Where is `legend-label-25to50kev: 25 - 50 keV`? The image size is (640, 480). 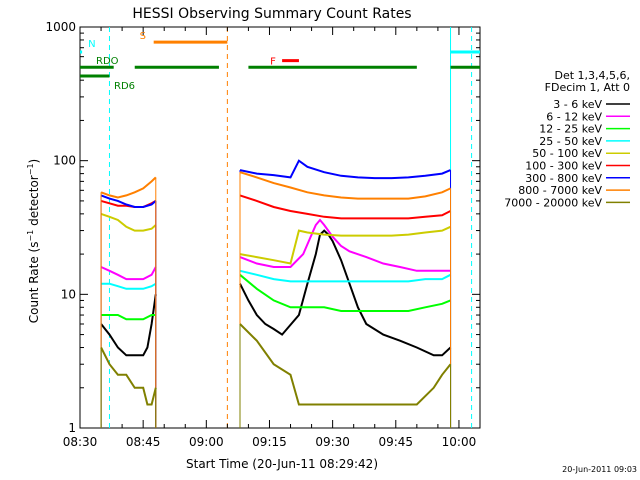
legend-label-25to50kev: 25 - 50 keV is located at coordinates (570, 141).